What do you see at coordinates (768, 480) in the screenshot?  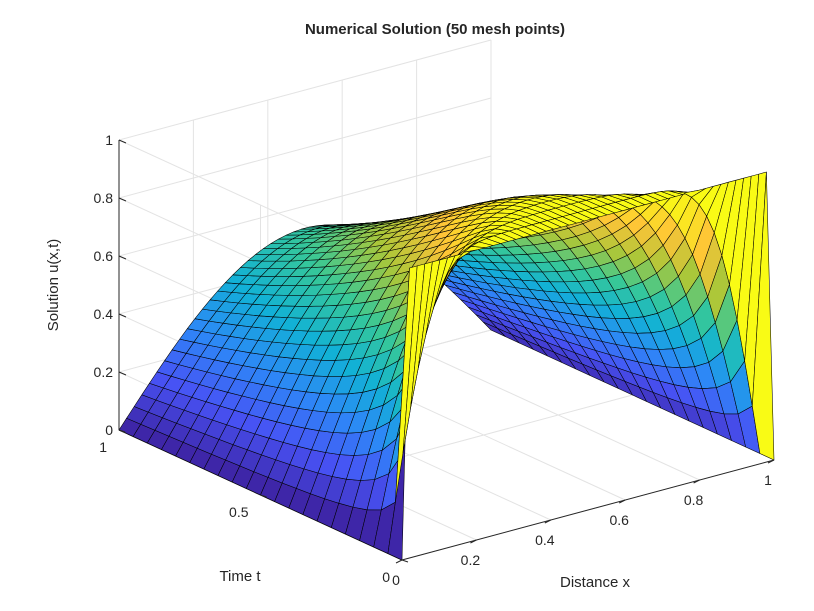 I see `x-tick-label: 1` at bounding box center [768, 480].